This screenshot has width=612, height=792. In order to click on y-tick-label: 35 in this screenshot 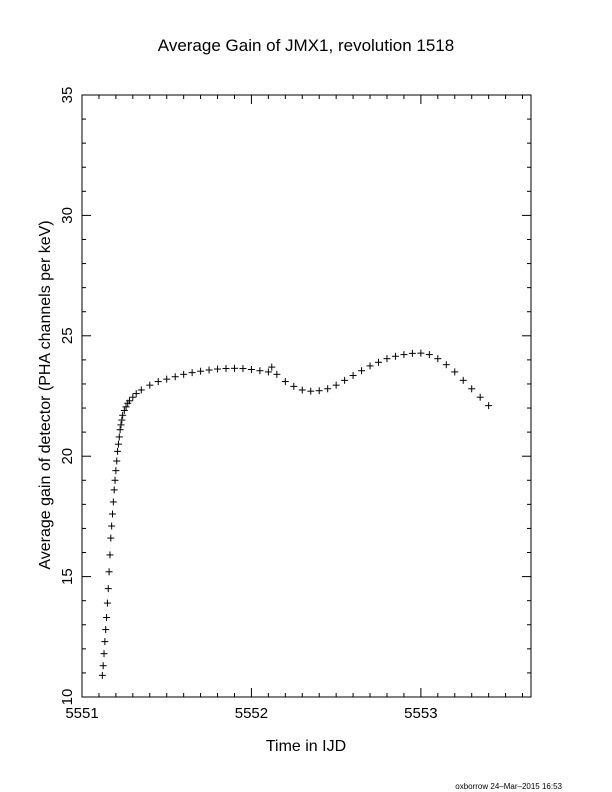, I will do `click(67, 95)`.